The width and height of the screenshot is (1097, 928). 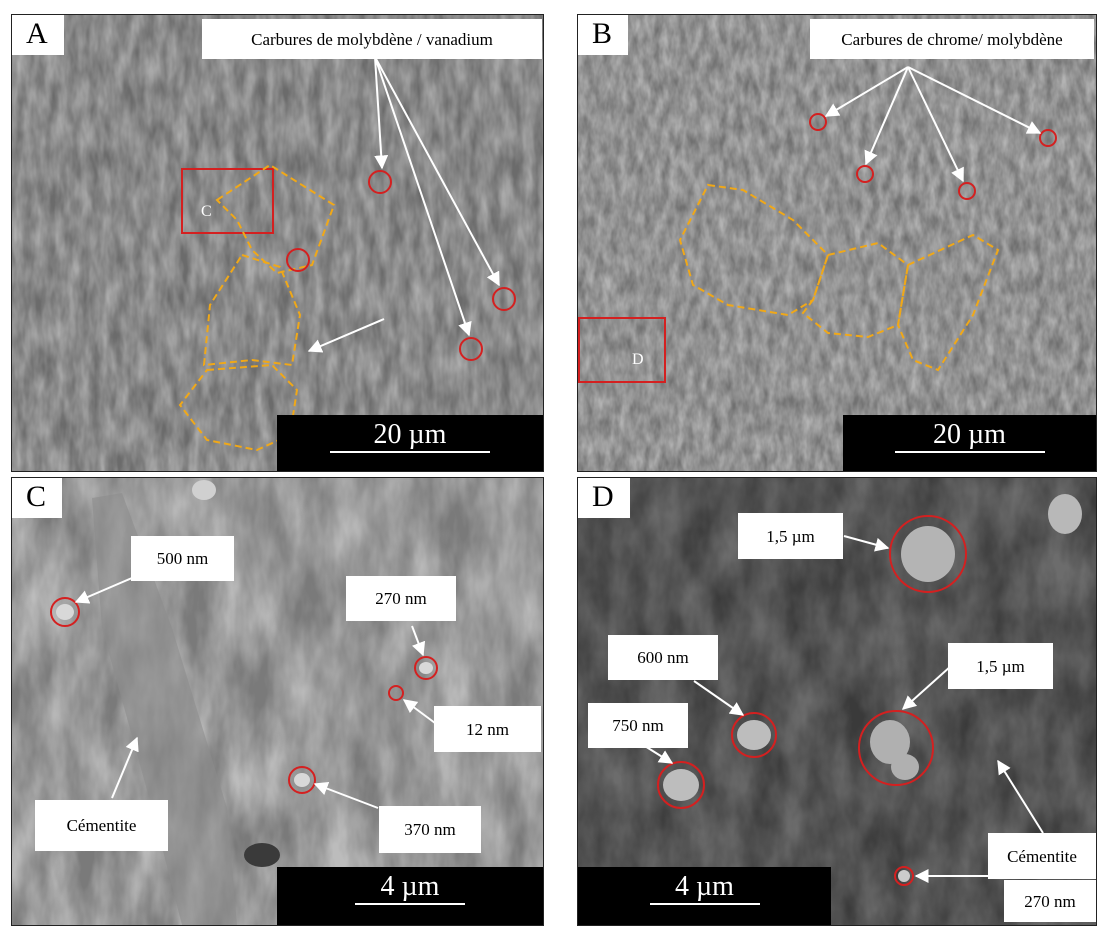 What do you see at coordinates (952, 39) in the screenshot?
I see `carbide-caption: Carbures de chrome/ molybdène` at bounding box center [952, 39].